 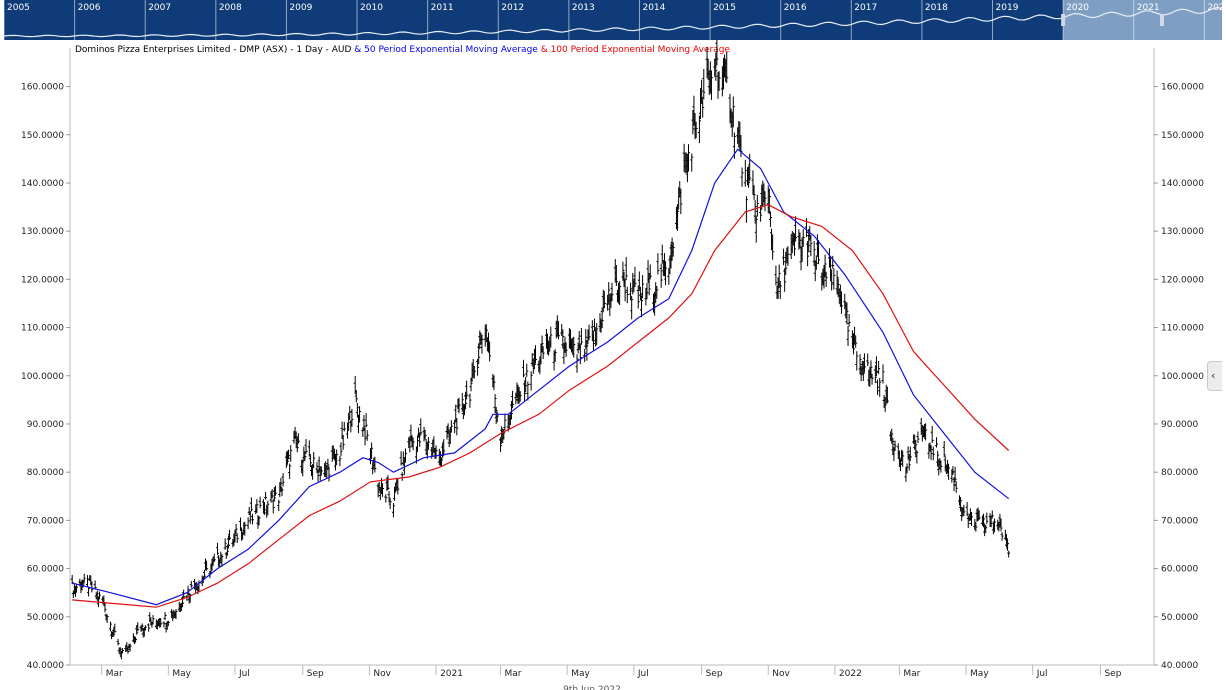 What do you see at coordinates (1162, 20) in the screenshot?
I see `navigator-handle-right` at bounding box center [1162, 20].